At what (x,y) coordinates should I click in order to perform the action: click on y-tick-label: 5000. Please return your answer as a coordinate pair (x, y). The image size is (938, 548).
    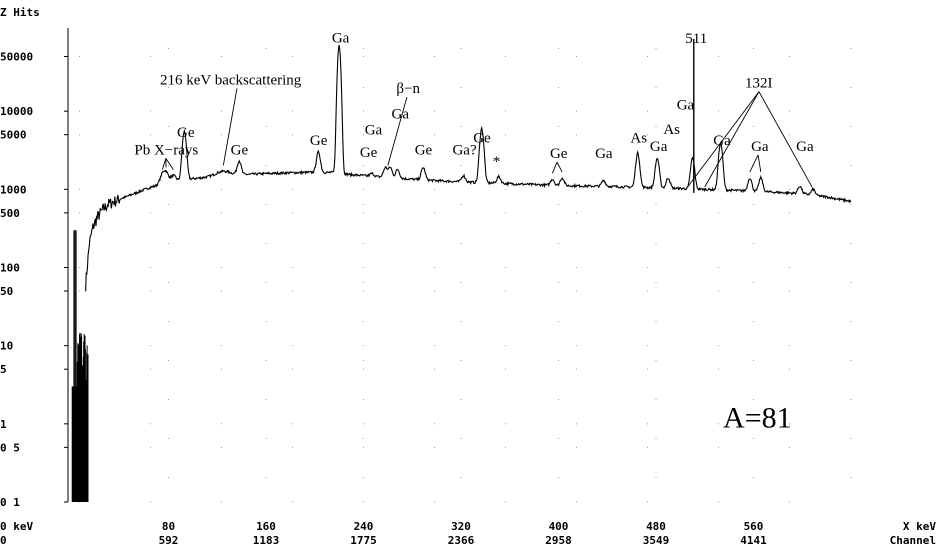
    Looking at the image, I should click on (13, 135).